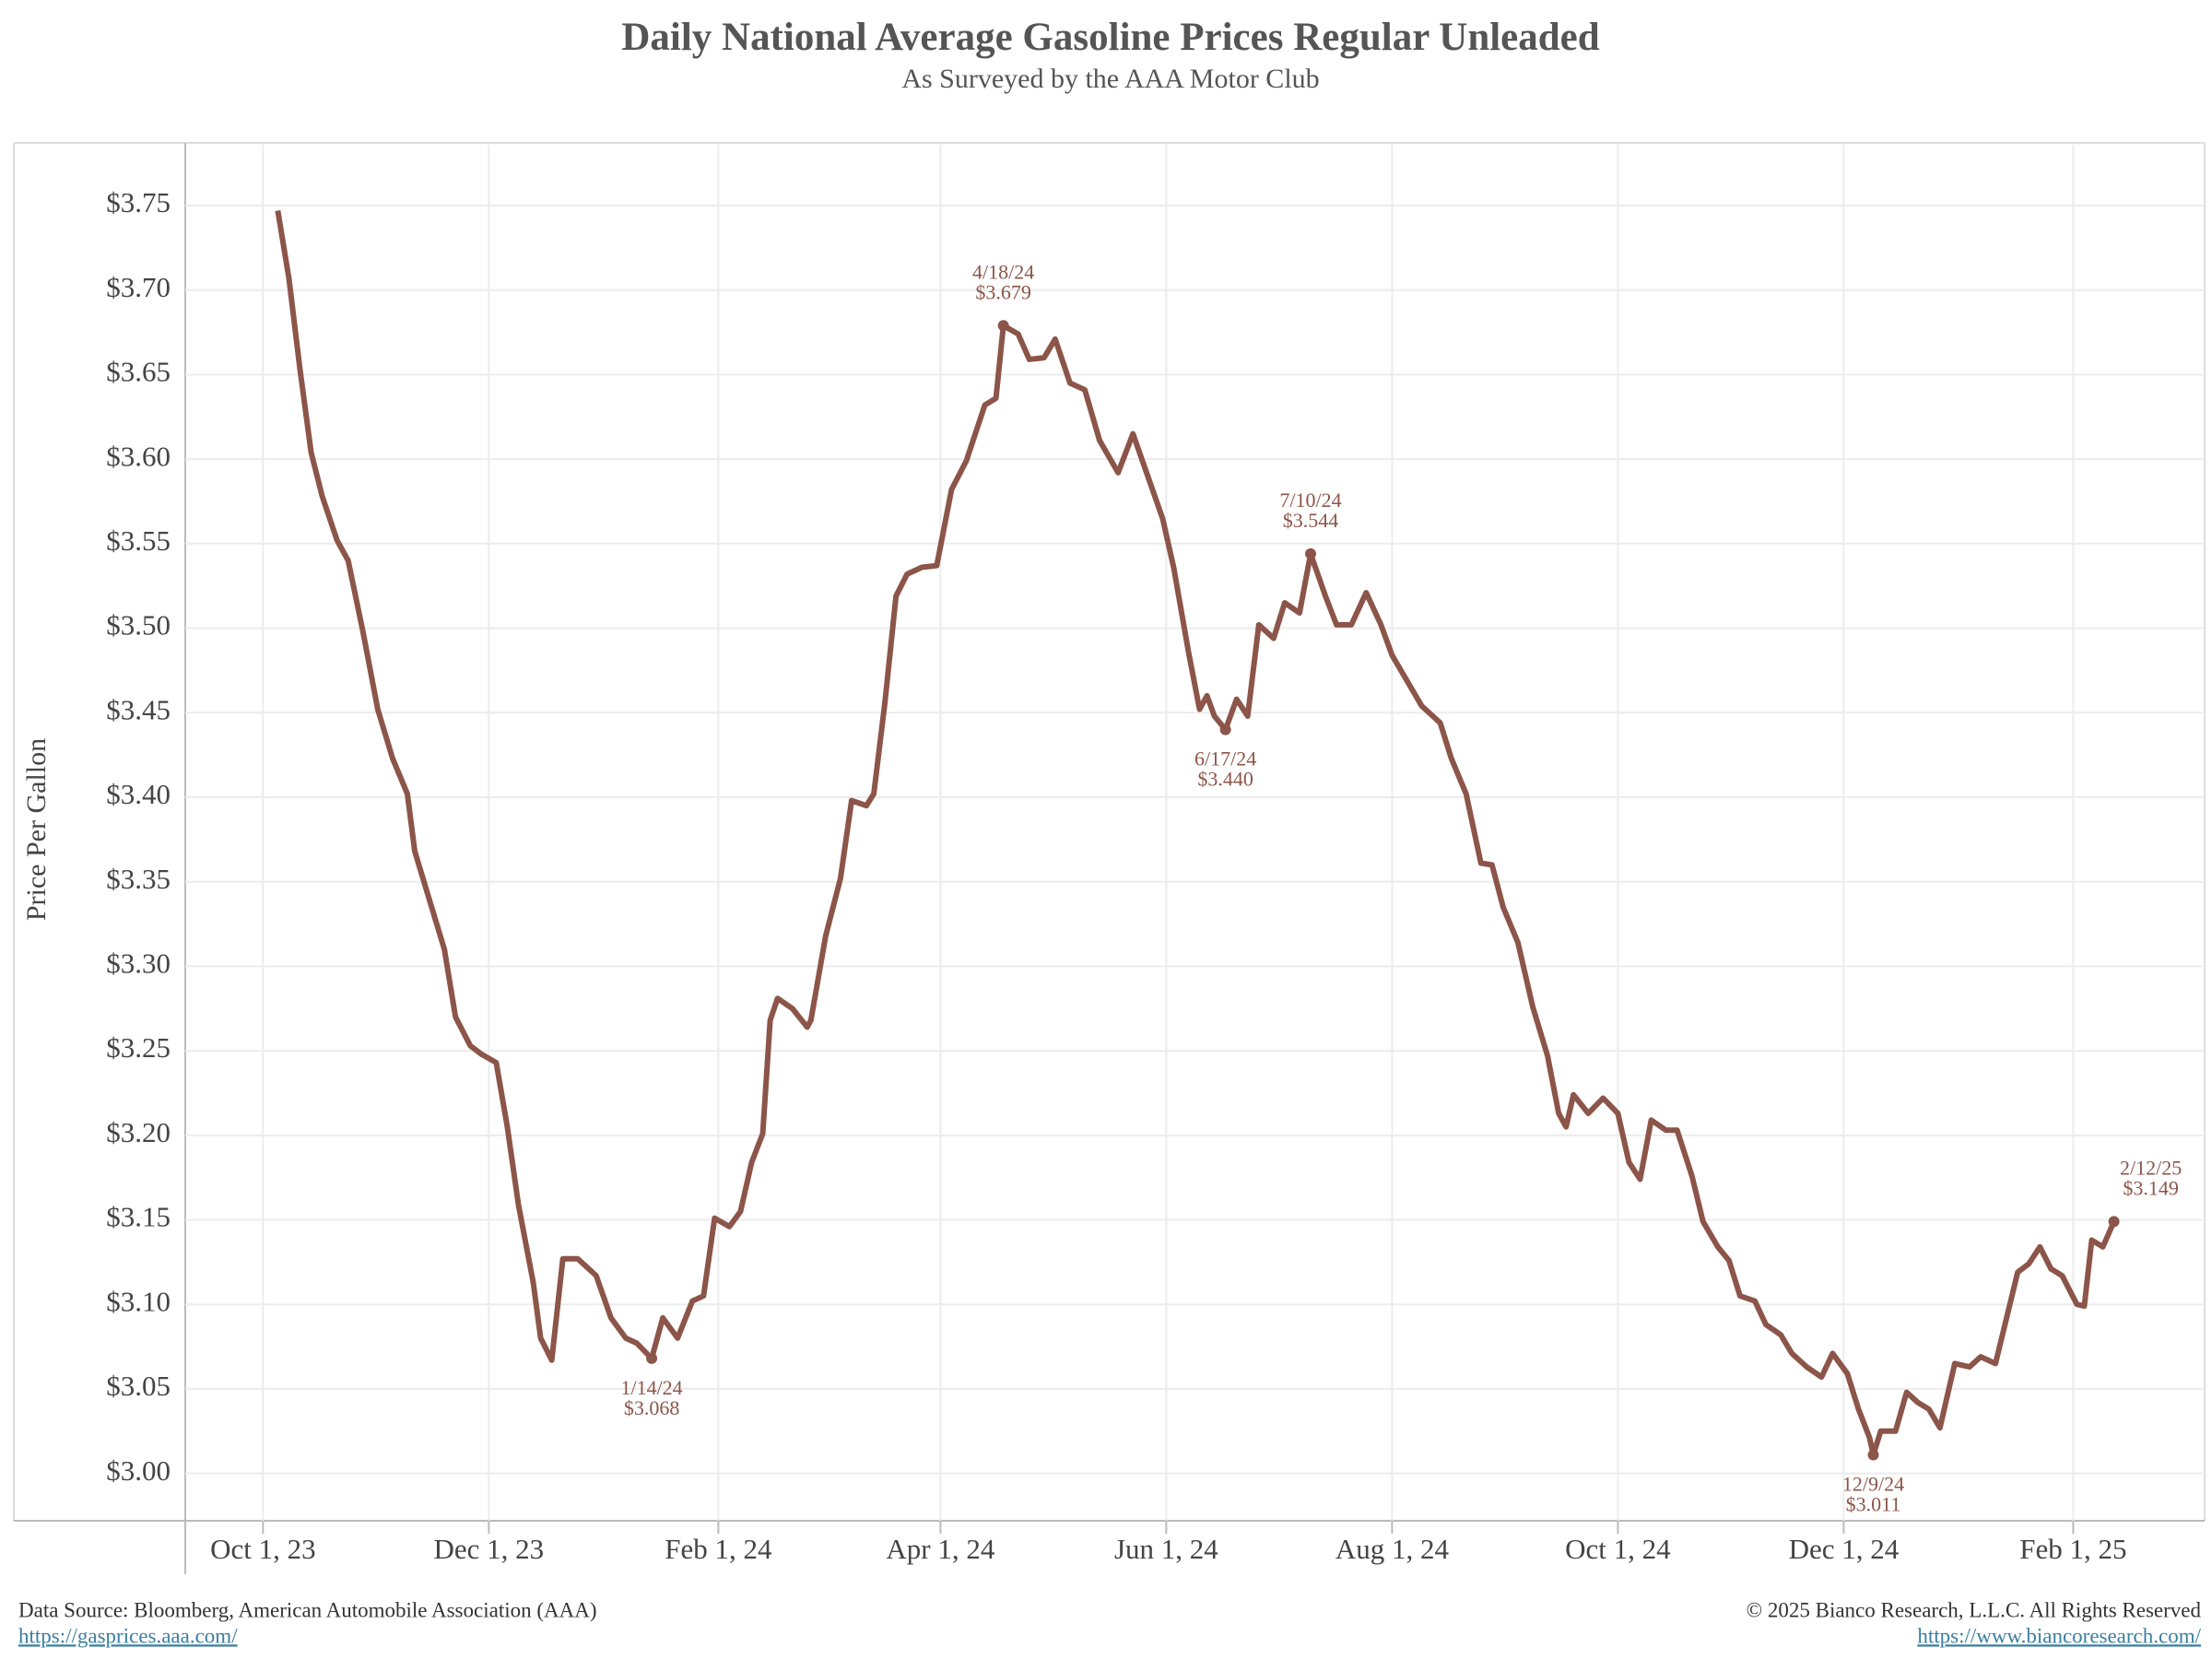 The width and height of the screenshot is (2212, 1659). Describe the element at coordinates (1618, 1549) in the screenshot. I see `x-tick-label: Oct 1, 24` at that location.